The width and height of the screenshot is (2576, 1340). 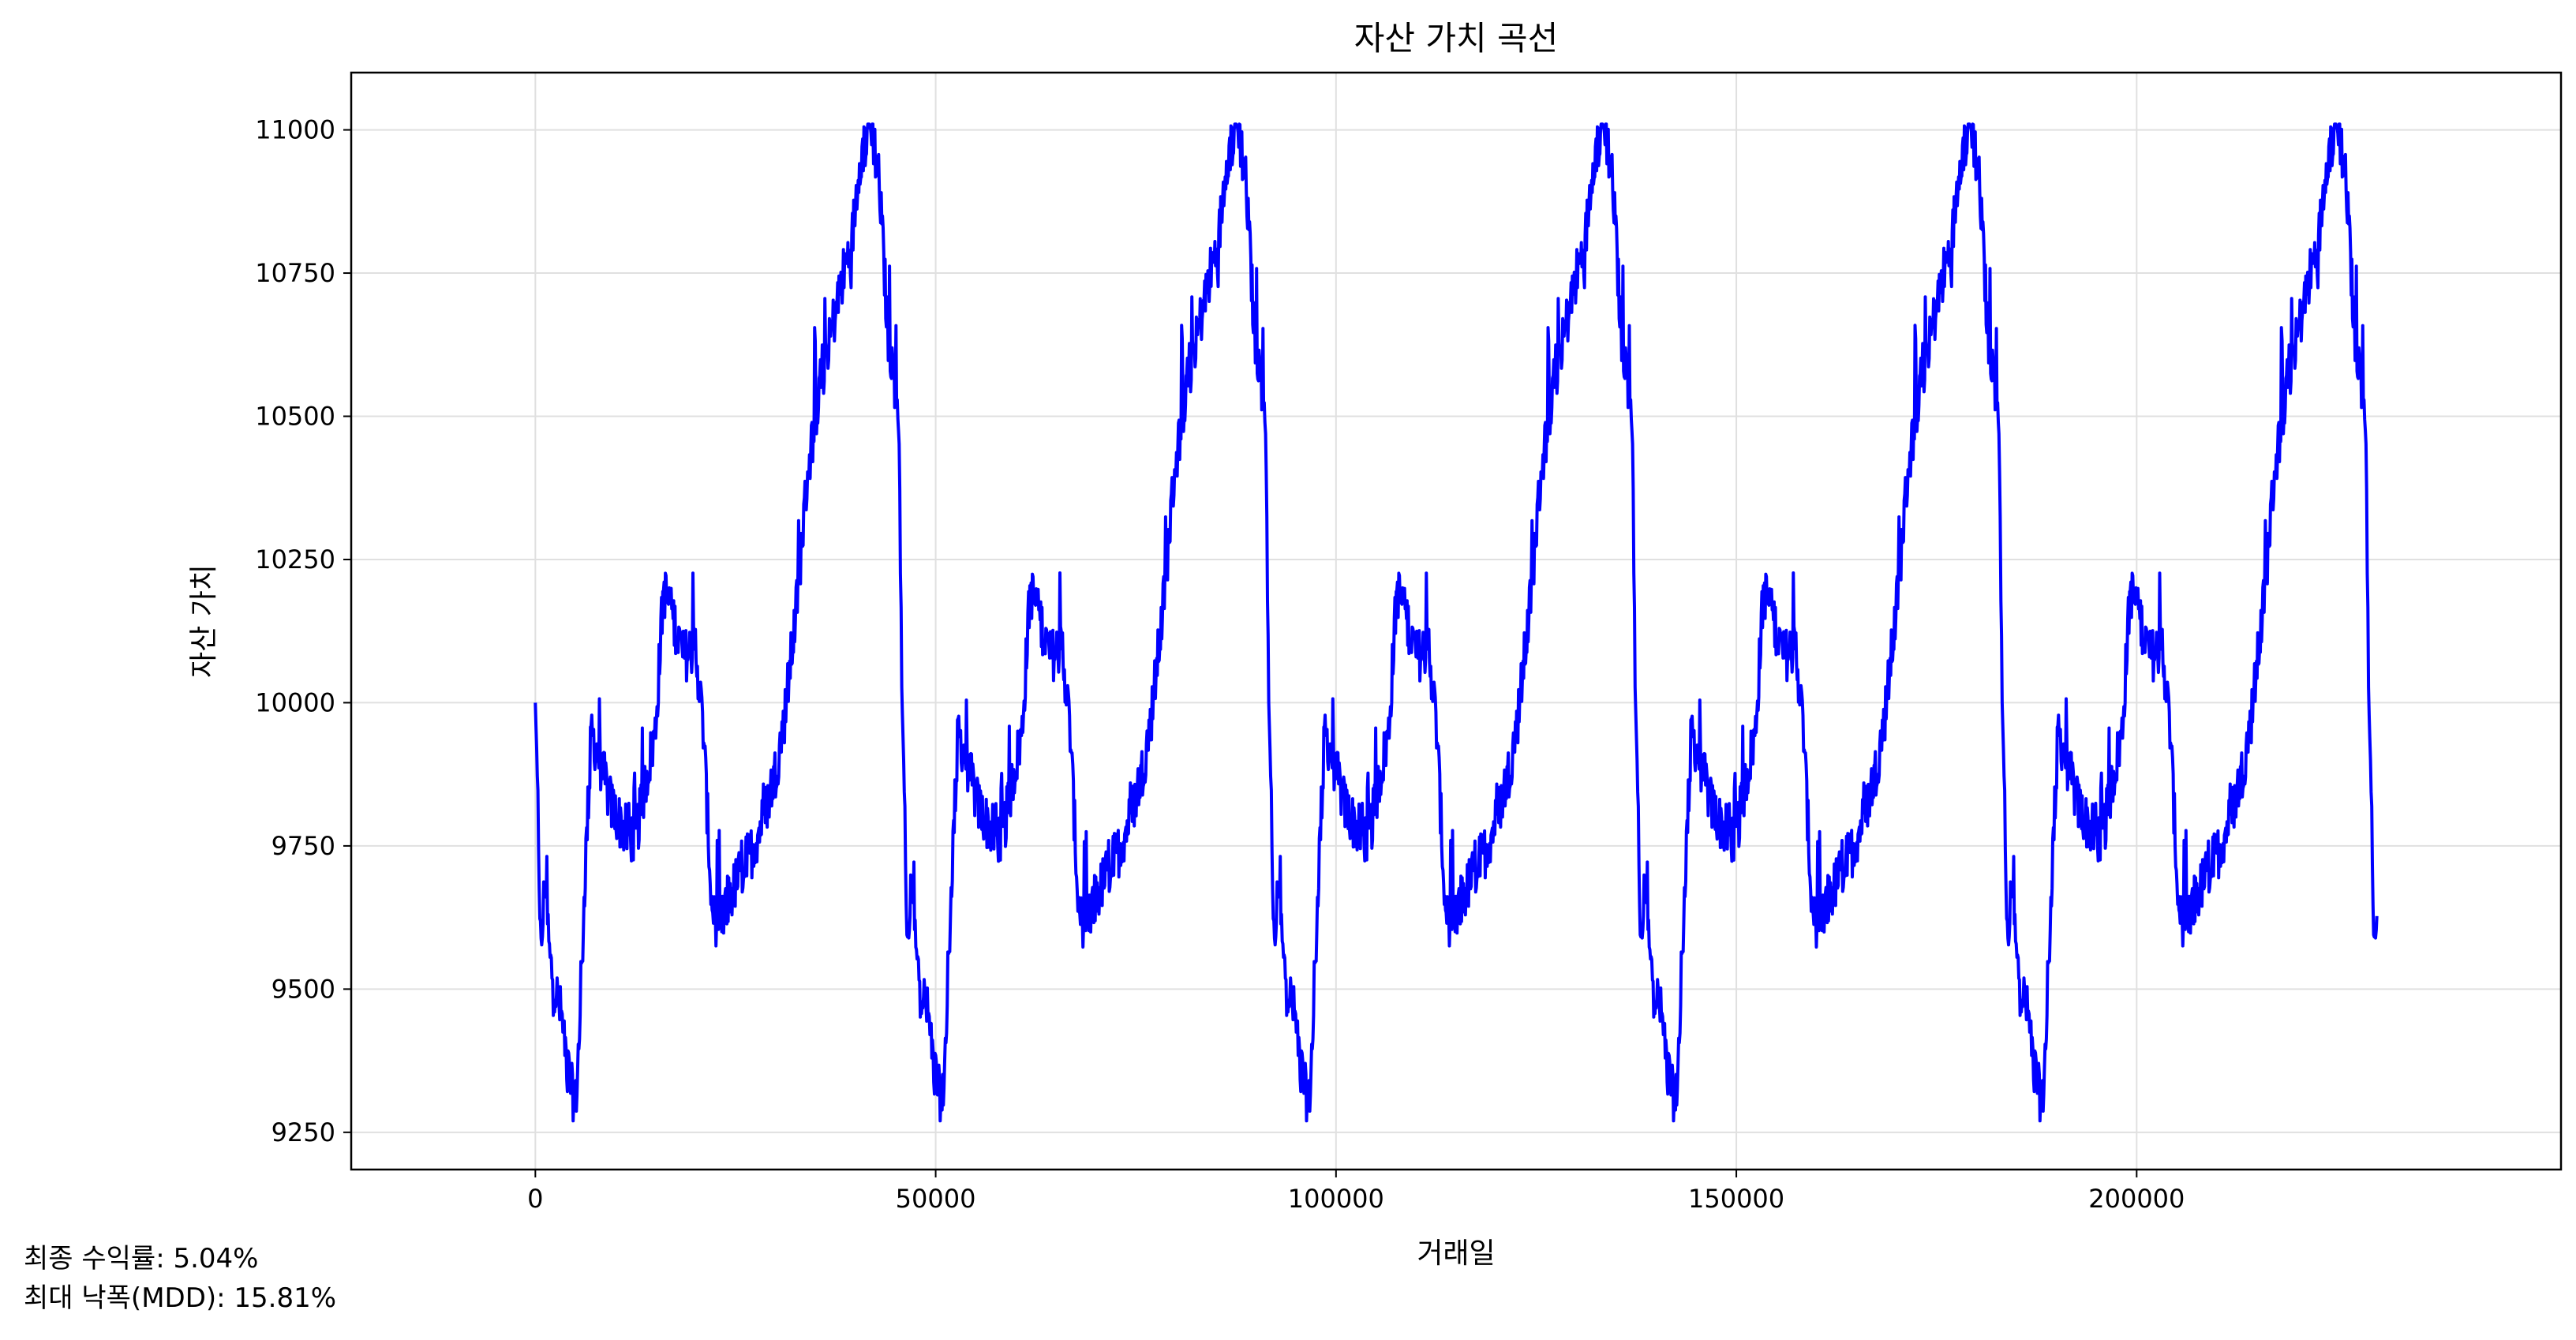 I want to click on x-axis: 0 50000 100000 150000 200000, so click(x=1356, y=1192).